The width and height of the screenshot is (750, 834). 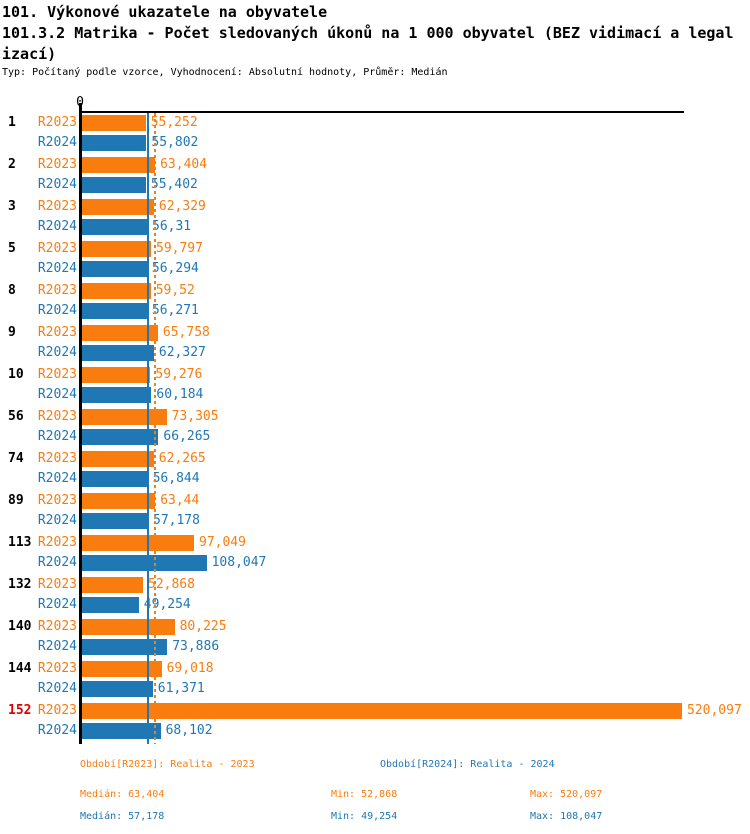 I want to click on legend-r2024: Období[R2024]: Realita - 2024, so click(x=467, y=764).